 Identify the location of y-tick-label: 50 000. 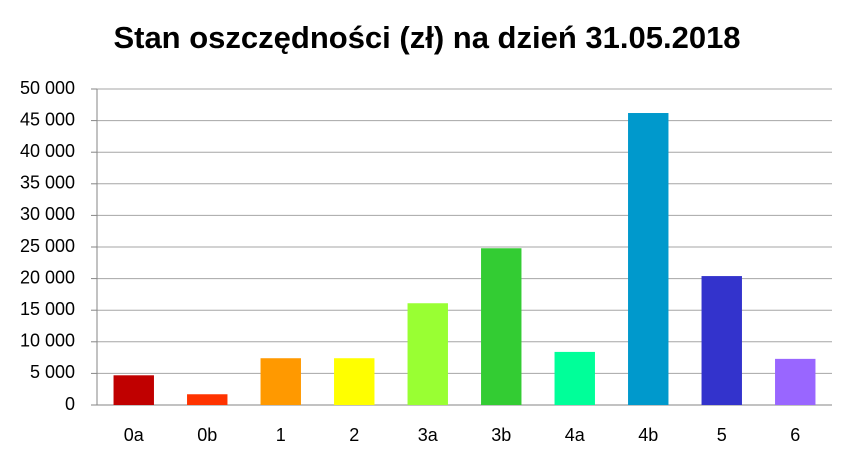
(47, 88).